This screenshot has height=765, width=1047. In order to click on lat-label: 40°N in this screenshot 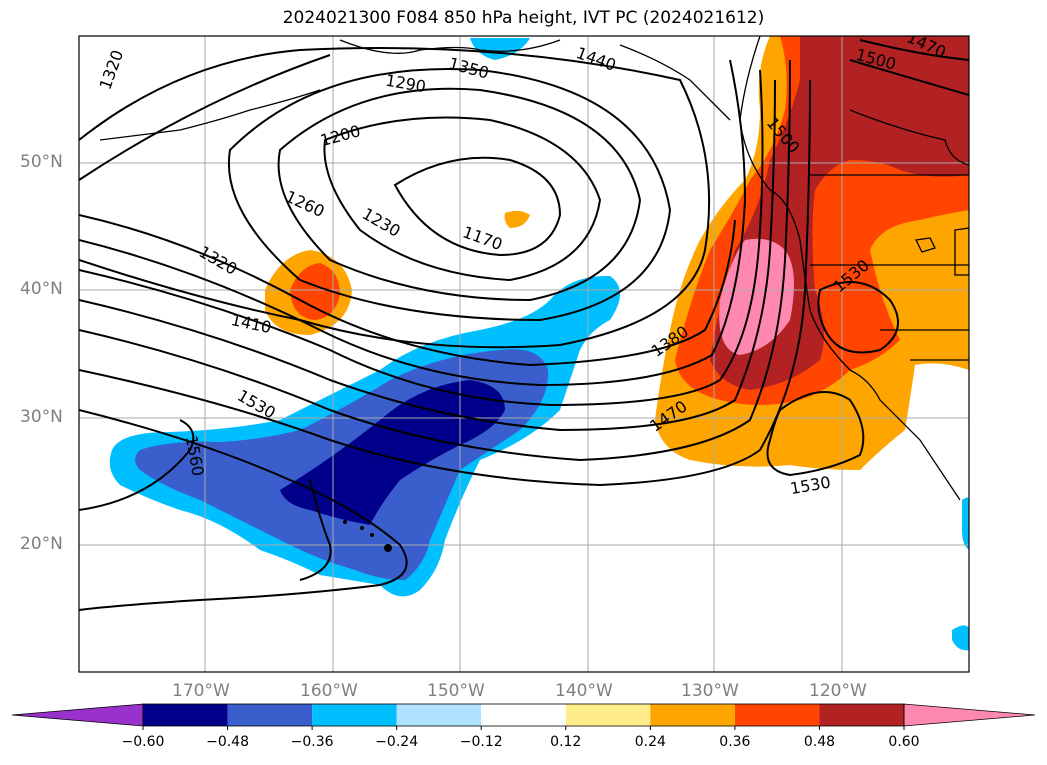, I will do `click(41, 289)`.